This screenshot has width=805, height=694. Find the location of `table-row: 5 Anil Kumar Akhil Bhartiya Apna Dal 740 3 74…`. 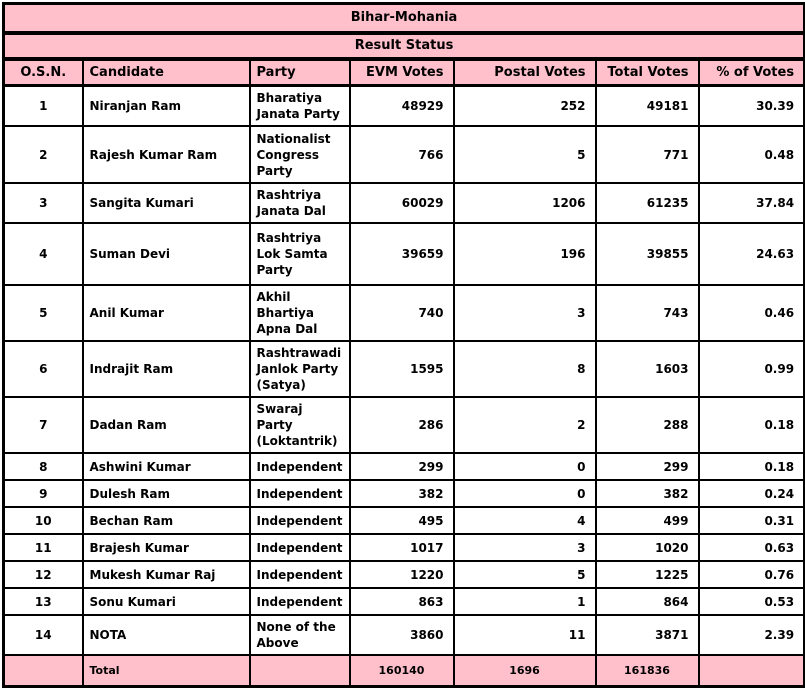

table-row: 5 Anil Kumar Akhil Bhartiya Apna Dal 740 3 74… is located at coordinates (403, 313).